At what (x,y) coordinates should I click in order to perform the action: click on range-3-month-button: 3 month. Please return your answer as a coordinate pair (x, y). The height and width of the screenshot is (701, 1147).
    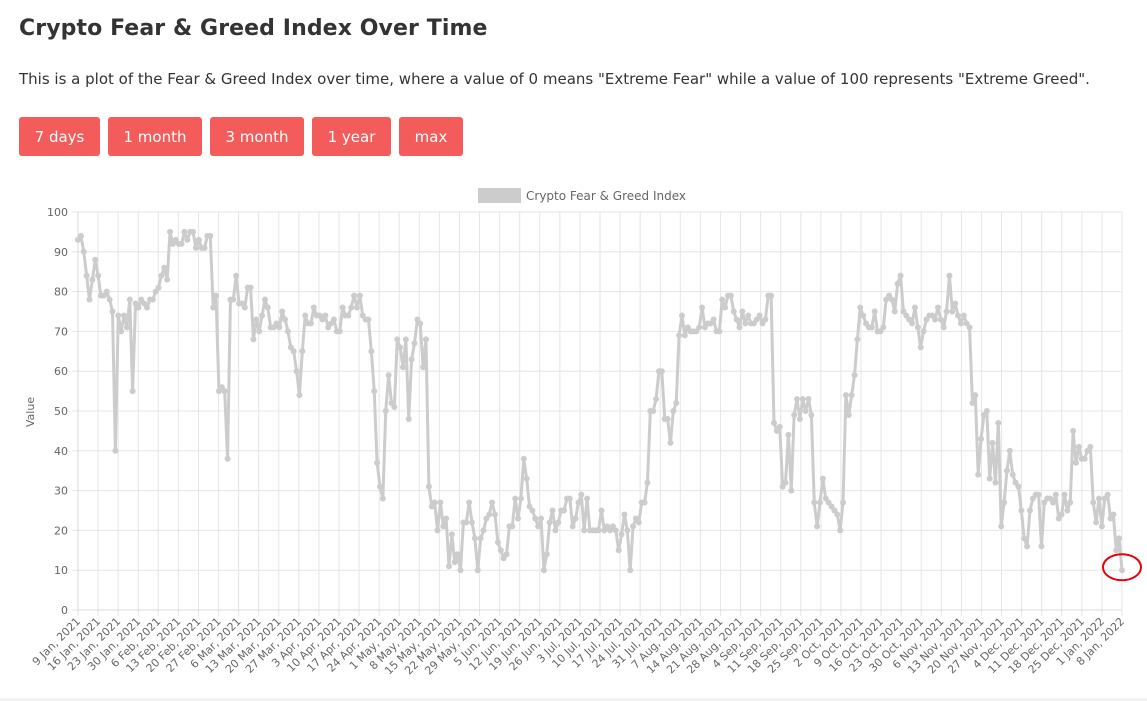
    Looking at the image, I should click on (257, 136).